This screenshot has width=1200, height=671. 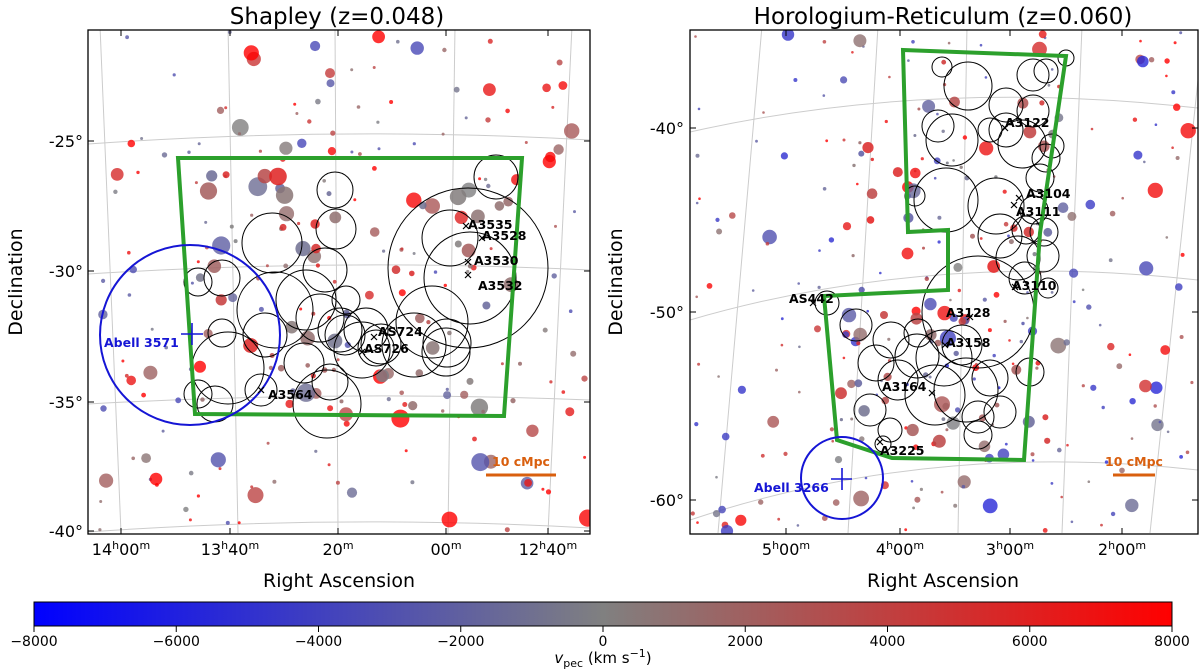 I want to click on cluster-marker, so click(x=1005, y=128).